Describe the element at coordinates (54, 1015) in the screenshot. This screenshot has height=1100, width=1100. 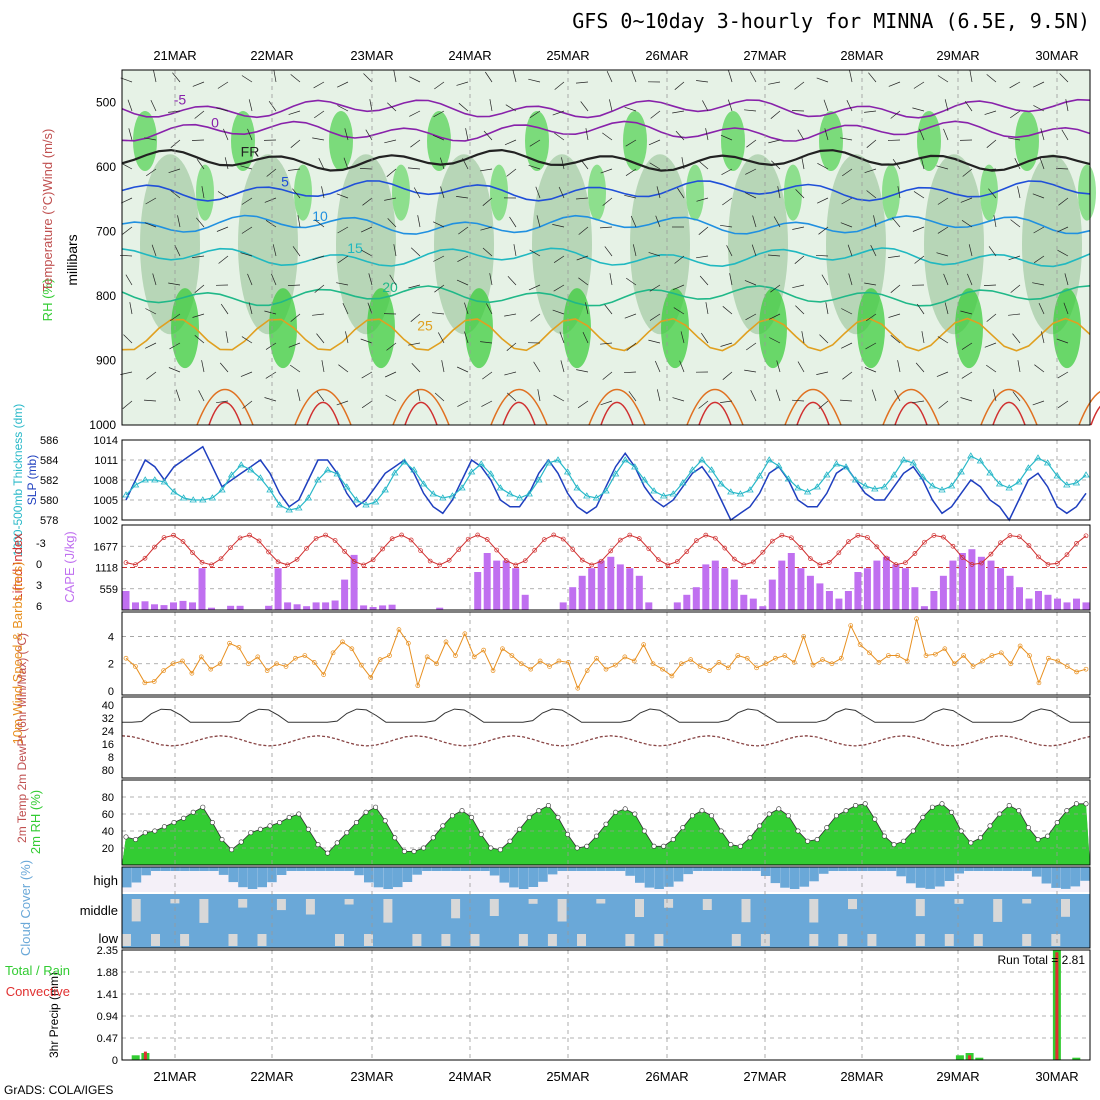
I see `precip-axis-label: 3hr Precip (mm)` at that location.